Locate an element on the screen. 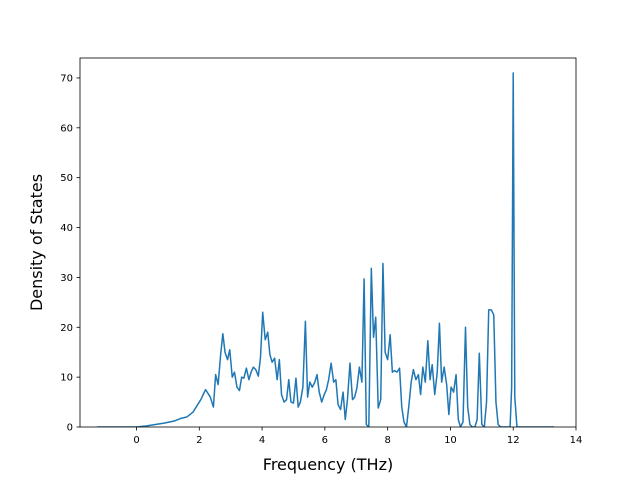 The width and height of the screenshot is (640, 480). x-tick-label: 8 is located at coordinates (387, 440).